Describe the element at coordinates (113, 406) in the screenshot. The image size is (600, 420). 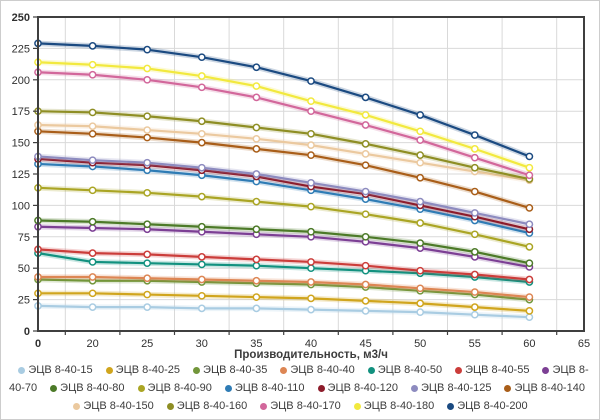
I see `legend-item: ЭЦВ 8-40-150` at that location.